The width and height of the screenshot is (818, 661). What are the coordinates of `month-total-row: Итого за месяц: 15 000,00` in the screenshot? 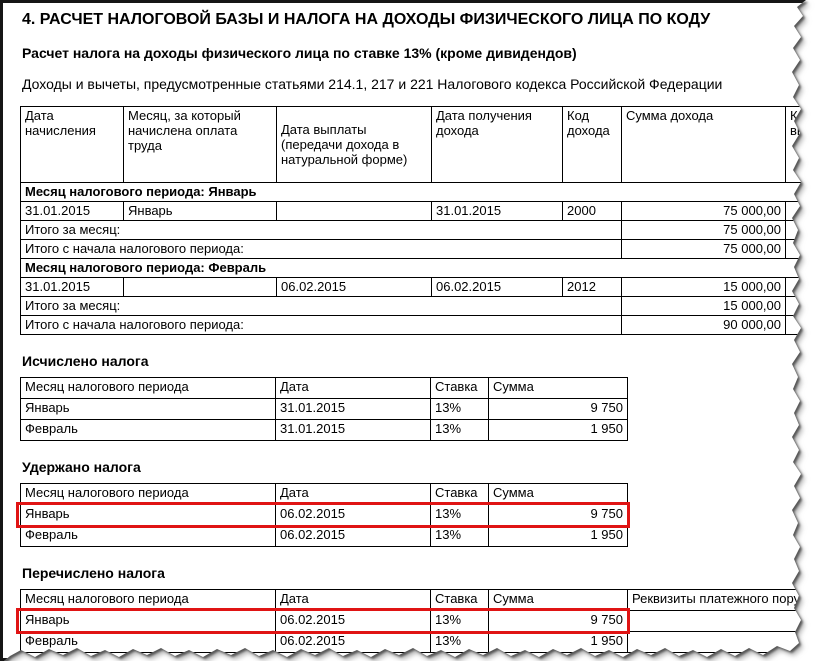 It's located at (413, 306).